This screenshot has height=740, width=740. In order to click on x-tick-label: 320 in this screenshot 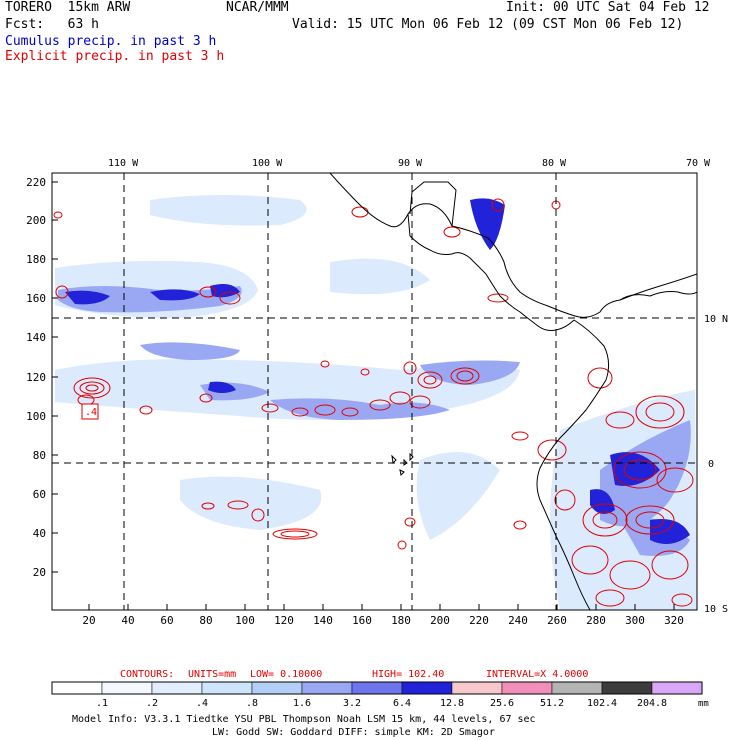, I will do `click(674, 620)`.